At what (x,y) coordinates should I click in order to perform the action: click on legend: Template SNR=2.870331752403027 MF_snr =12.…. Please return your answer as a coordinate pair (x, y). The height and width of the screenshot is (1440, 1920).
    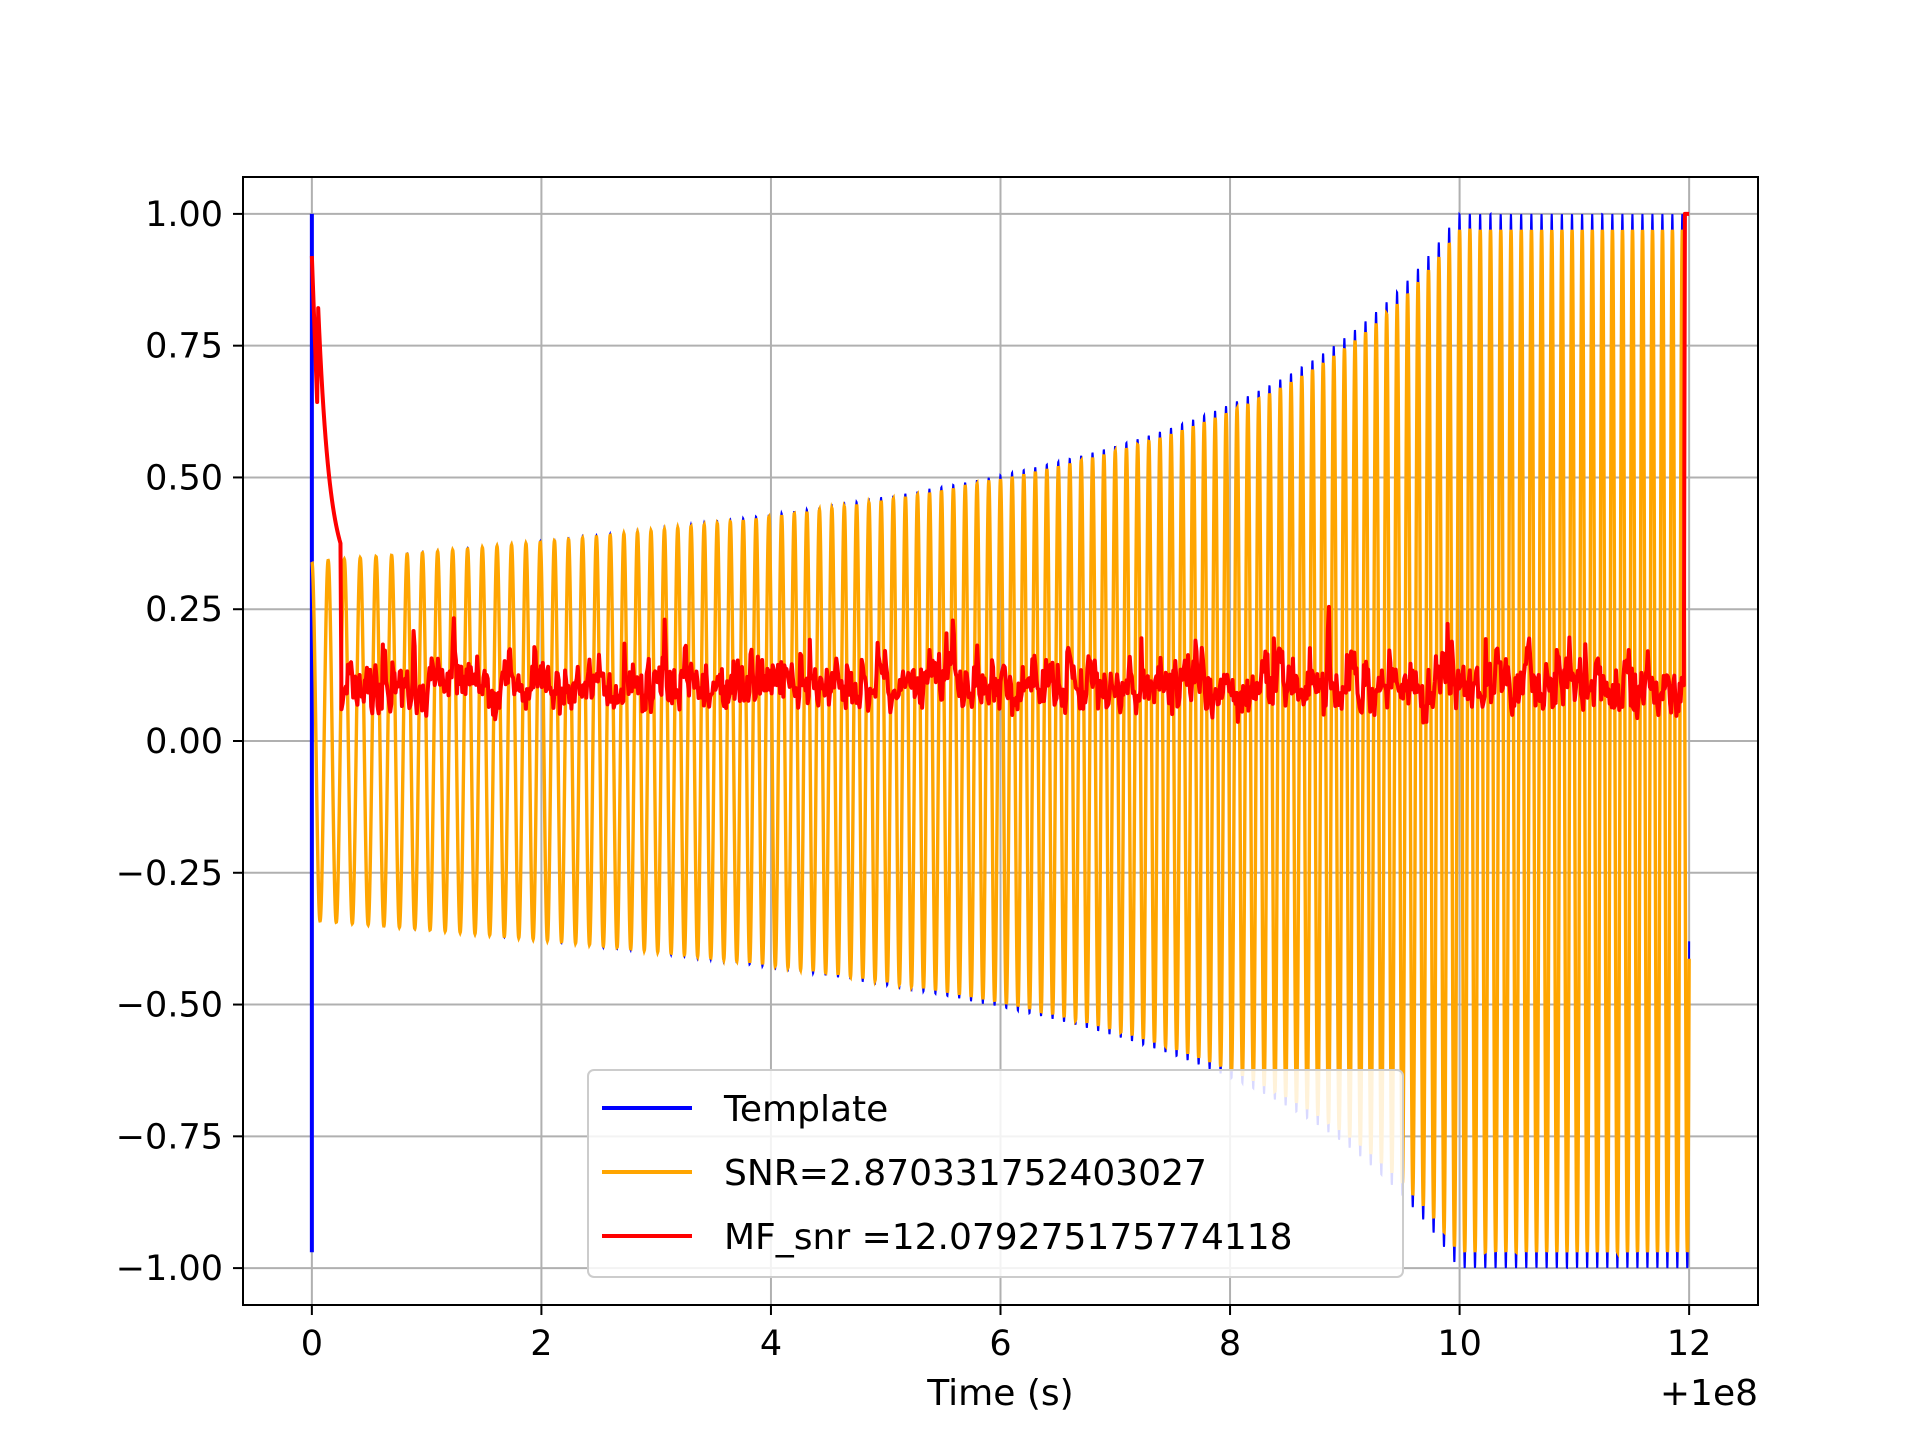
    Looking at the image, I should click on (995, 1173).